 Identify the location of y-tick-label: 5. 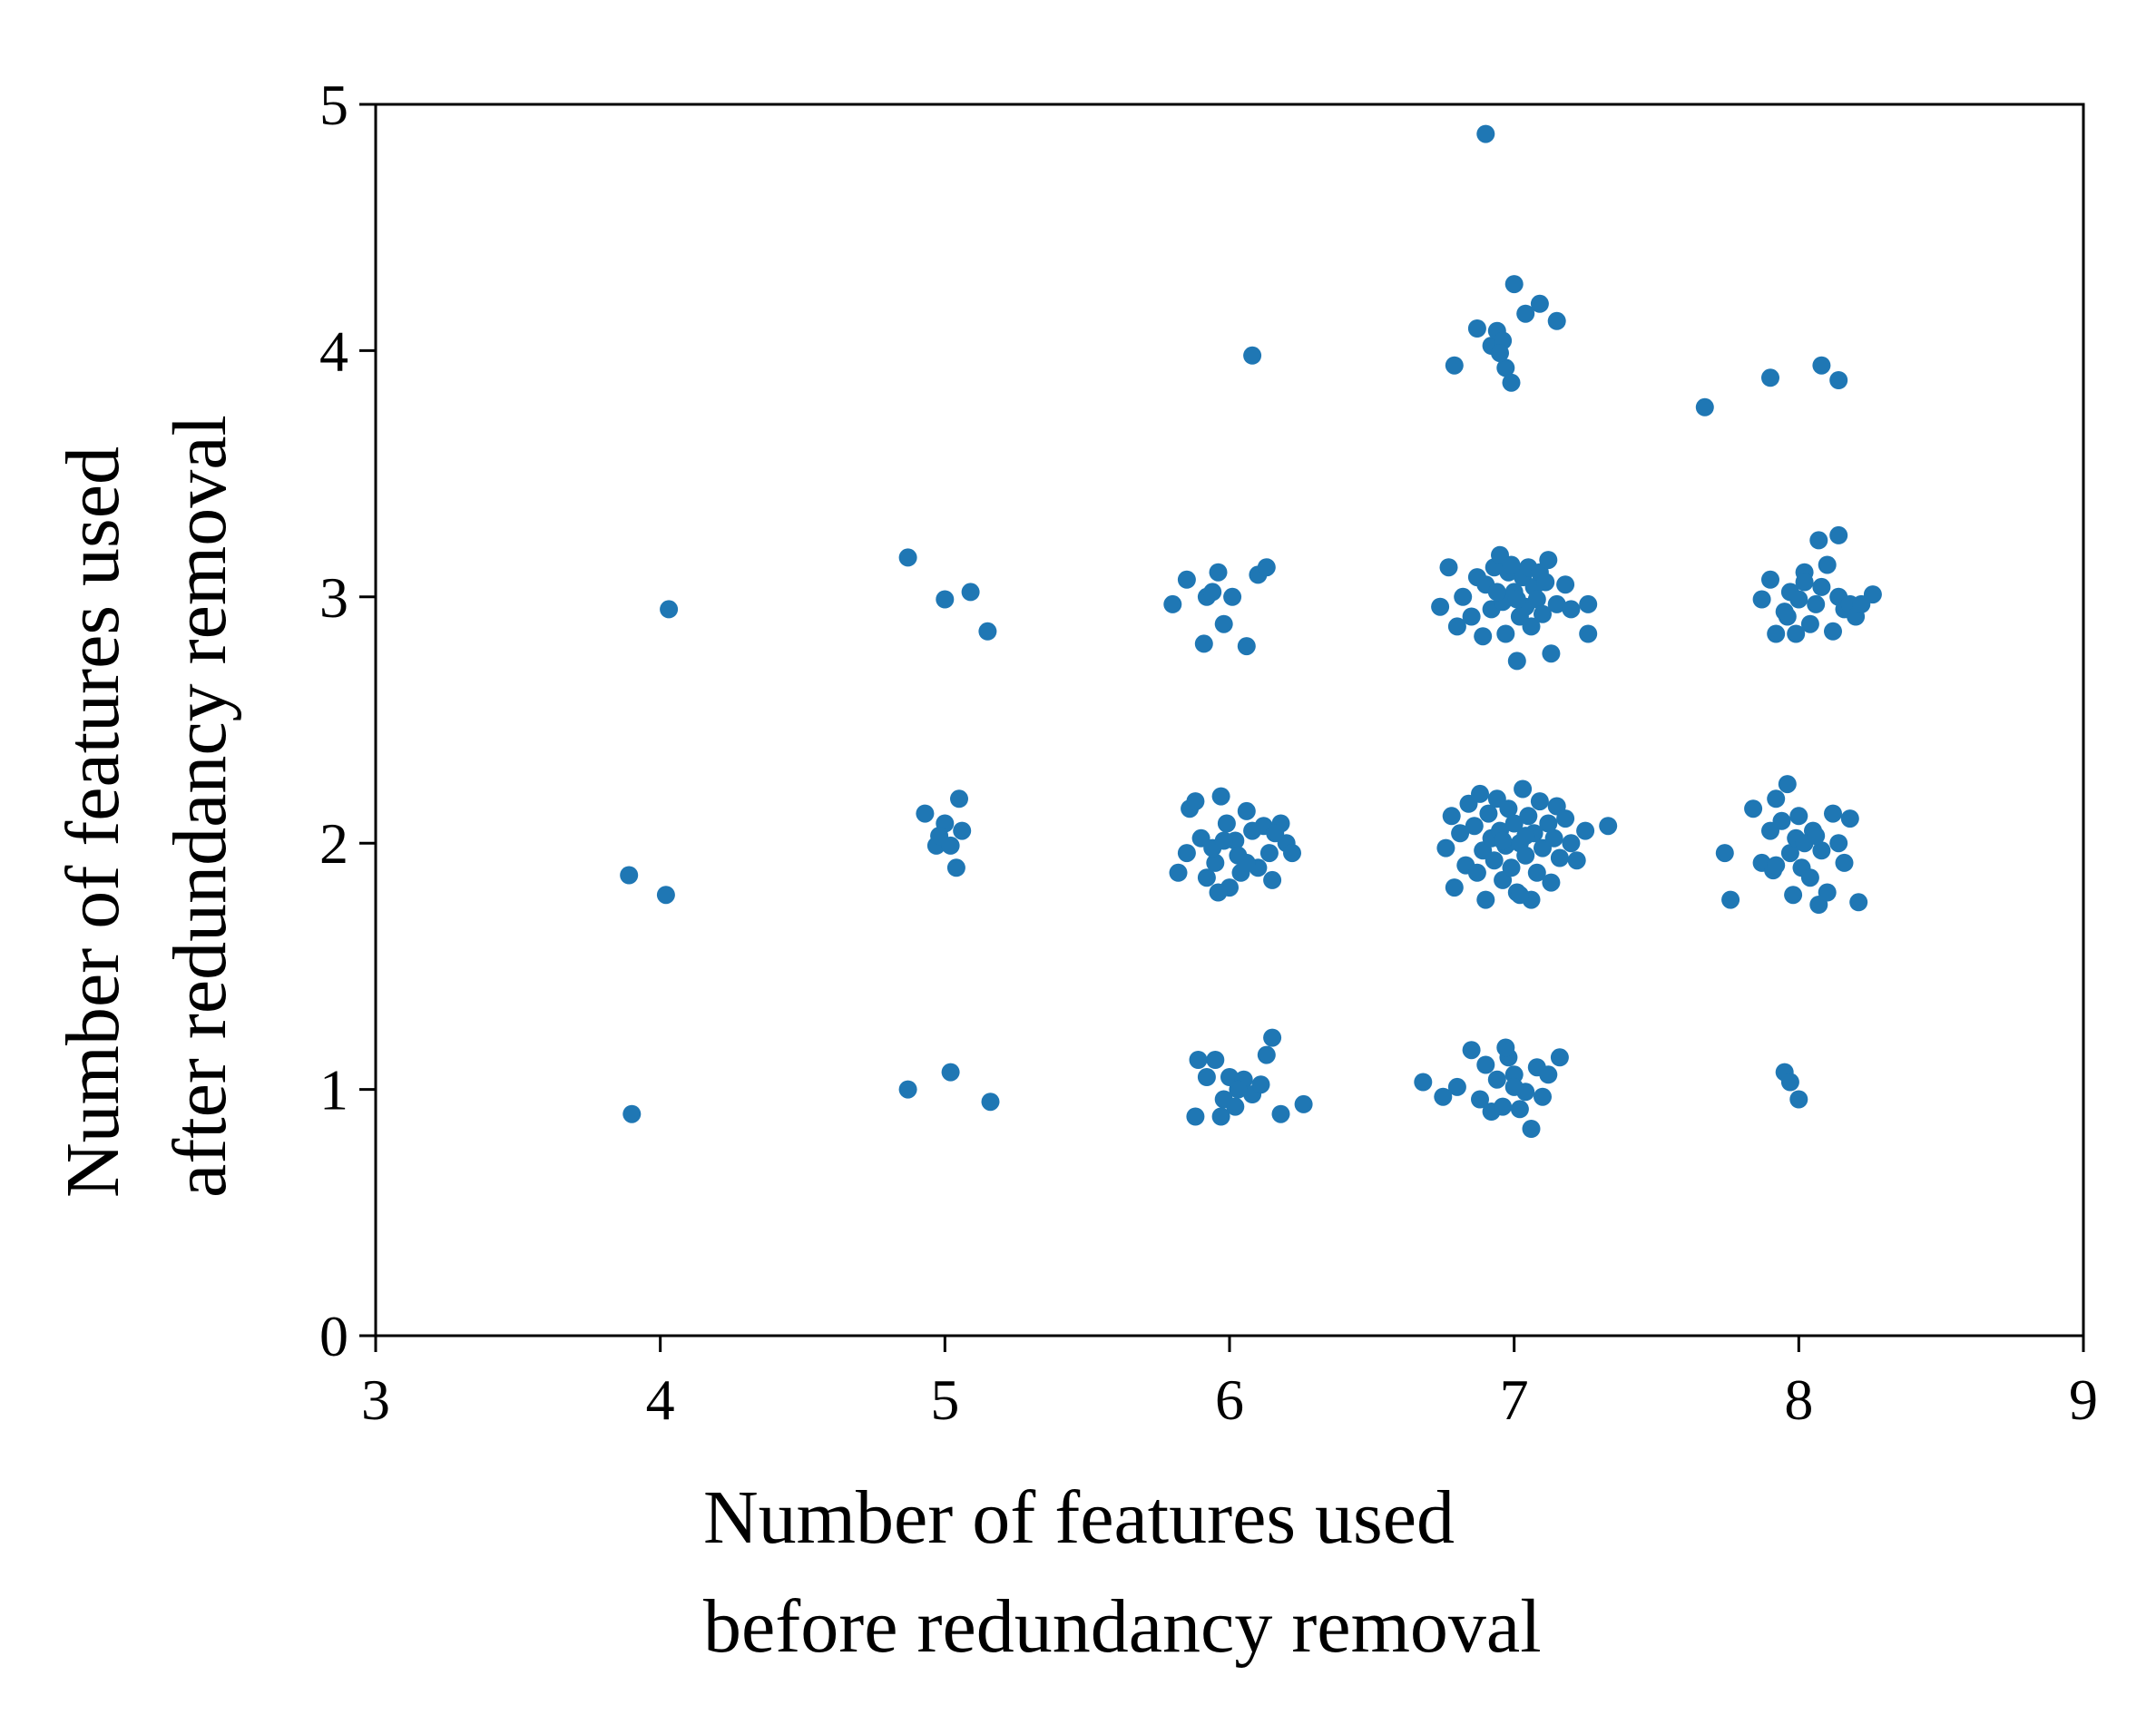
(333, 105).